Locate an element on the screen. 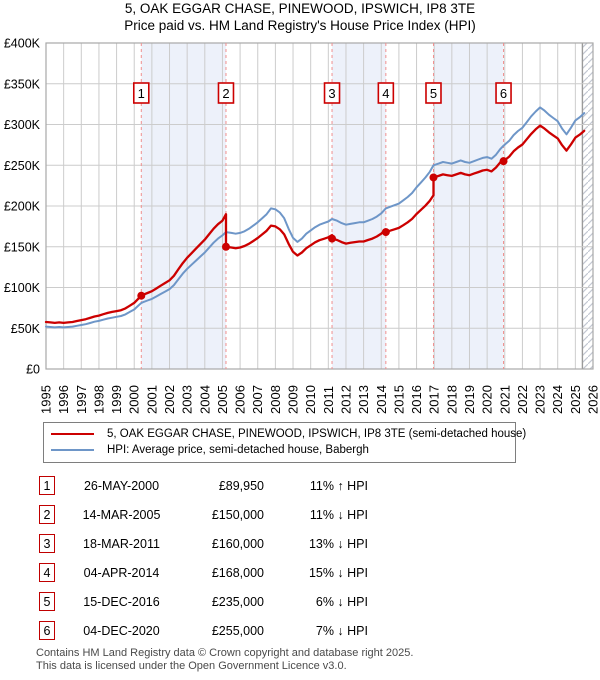 Image resolution: width=600 pixels, height=680 pixels. sale-number-flag-label: 4 is located at coordinates (385, 93).